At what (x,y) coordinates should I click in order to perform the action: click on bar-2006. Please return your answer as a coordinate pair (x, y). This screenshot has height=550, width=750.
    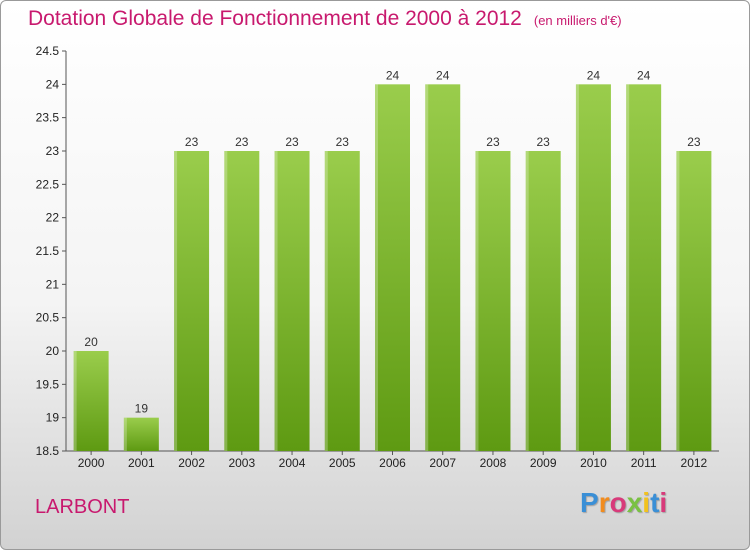
    Looking at the image, I should click on (392, 267).